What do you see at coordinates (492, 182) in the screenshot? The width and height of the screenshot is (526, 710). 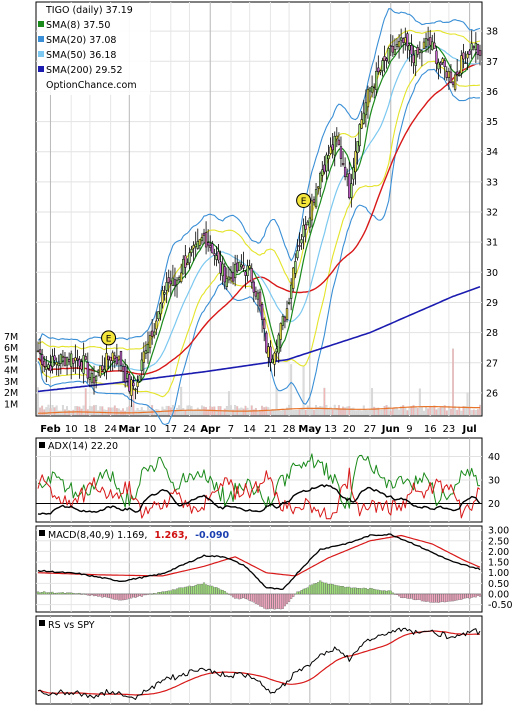 I see `price-y-tick-33: 33` at bounding box center [492, 182].